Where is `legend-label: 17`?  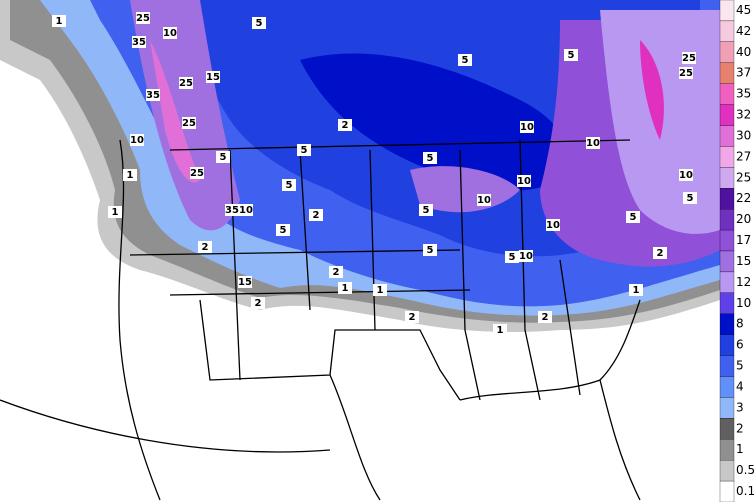
legend-label: 17 is located at coordinates (743, 240).